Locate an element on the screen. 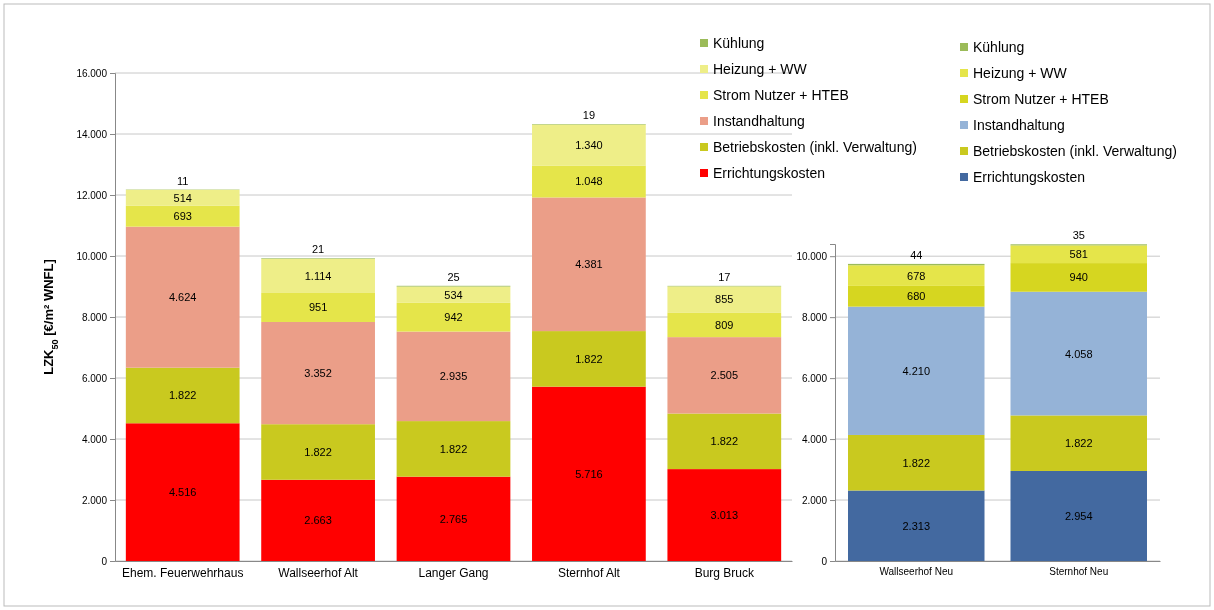  data-label: 680 is located at coordinates (916, 296).